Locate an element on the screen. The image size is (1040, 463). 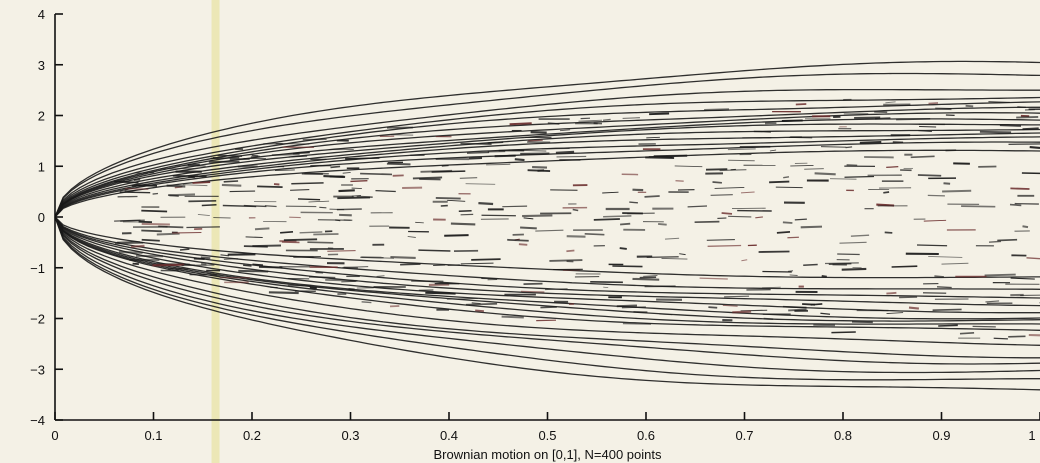
x-tick-label: 0.2 is located at coordinates (252, 435).